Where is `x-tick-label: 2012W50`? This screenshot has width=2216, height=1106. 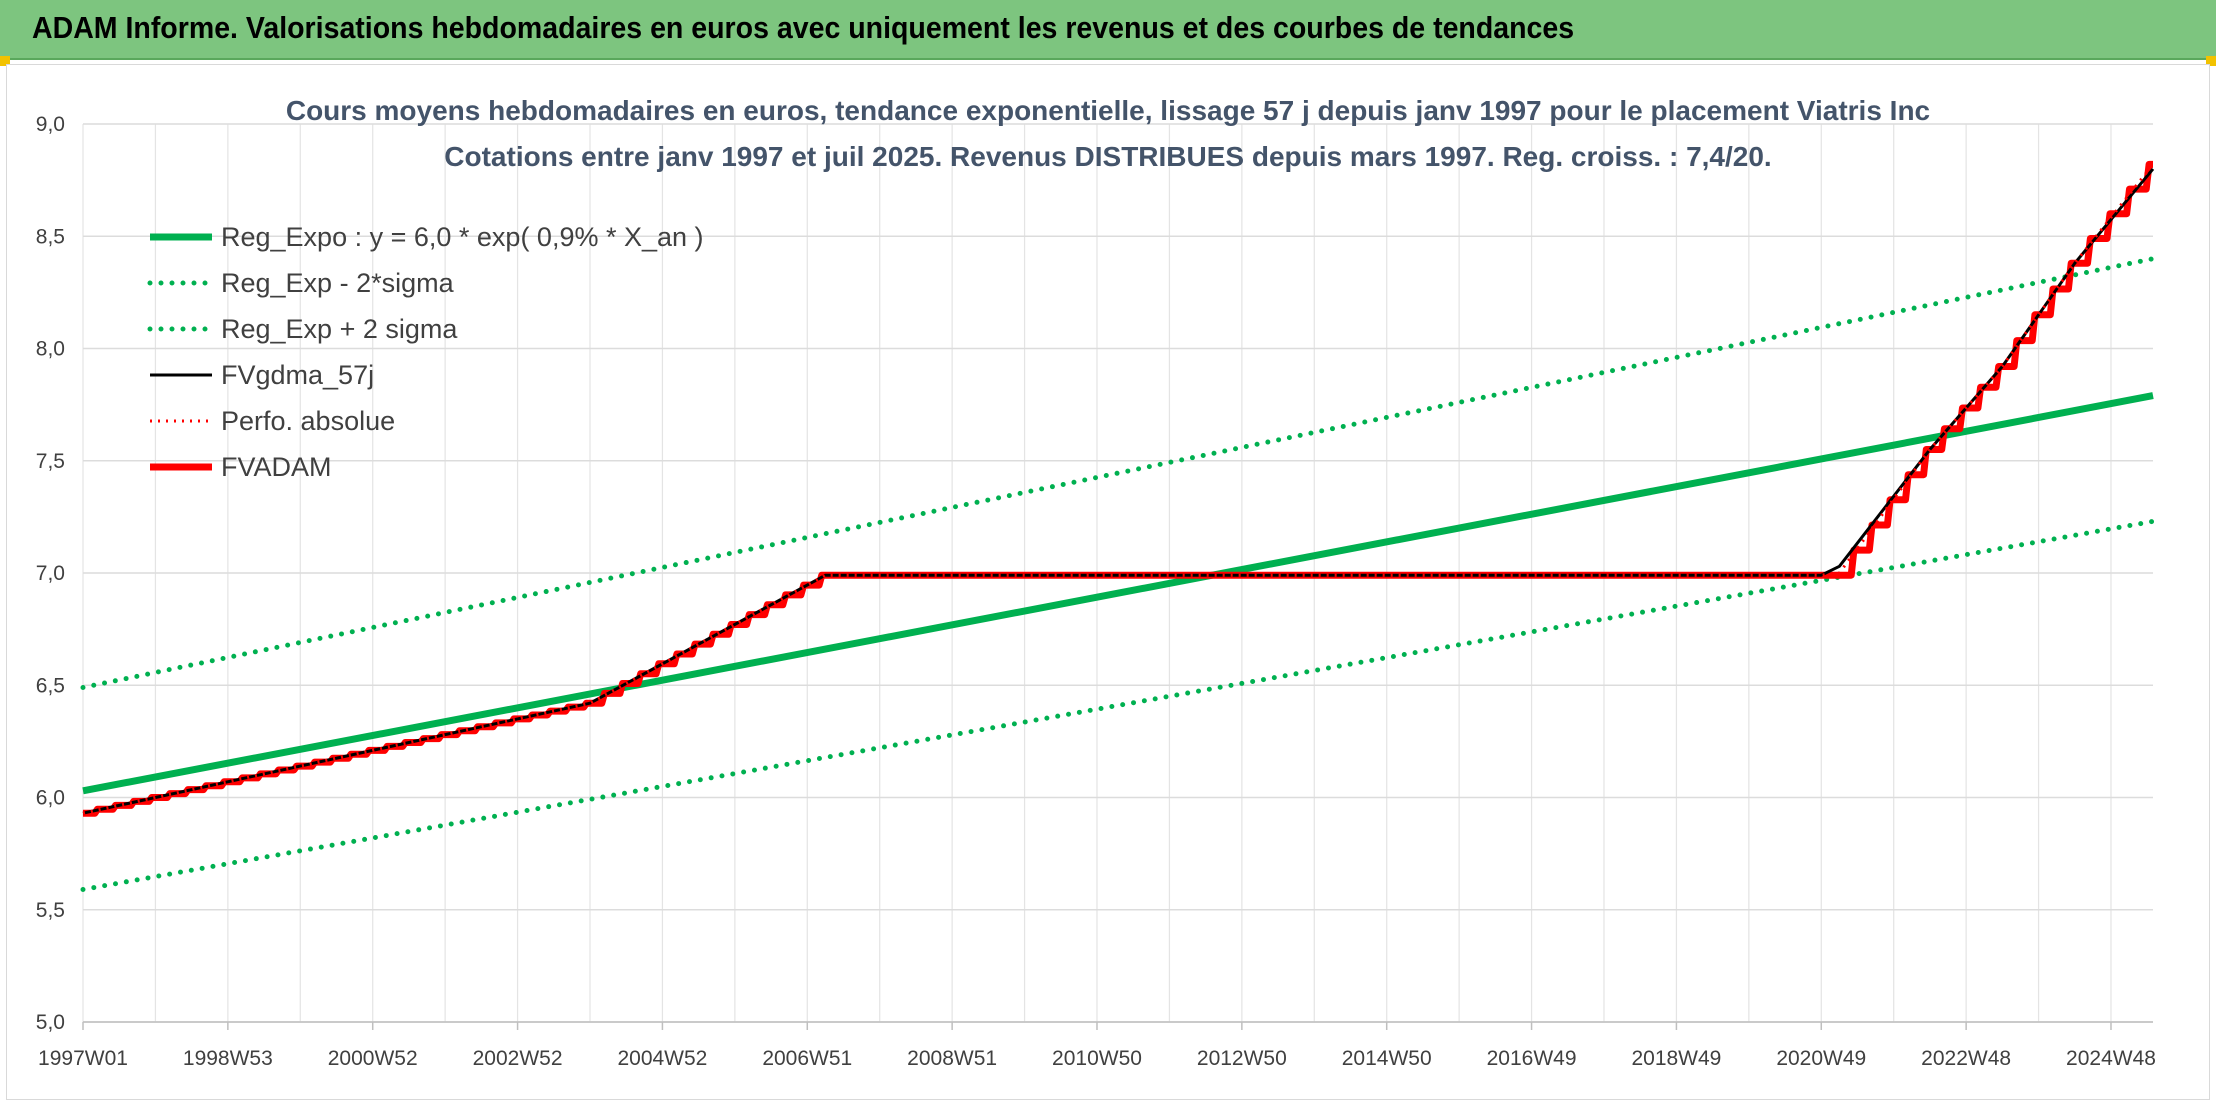
x-tick-label: 2012W50 is located at coordinates (1242, 1058).